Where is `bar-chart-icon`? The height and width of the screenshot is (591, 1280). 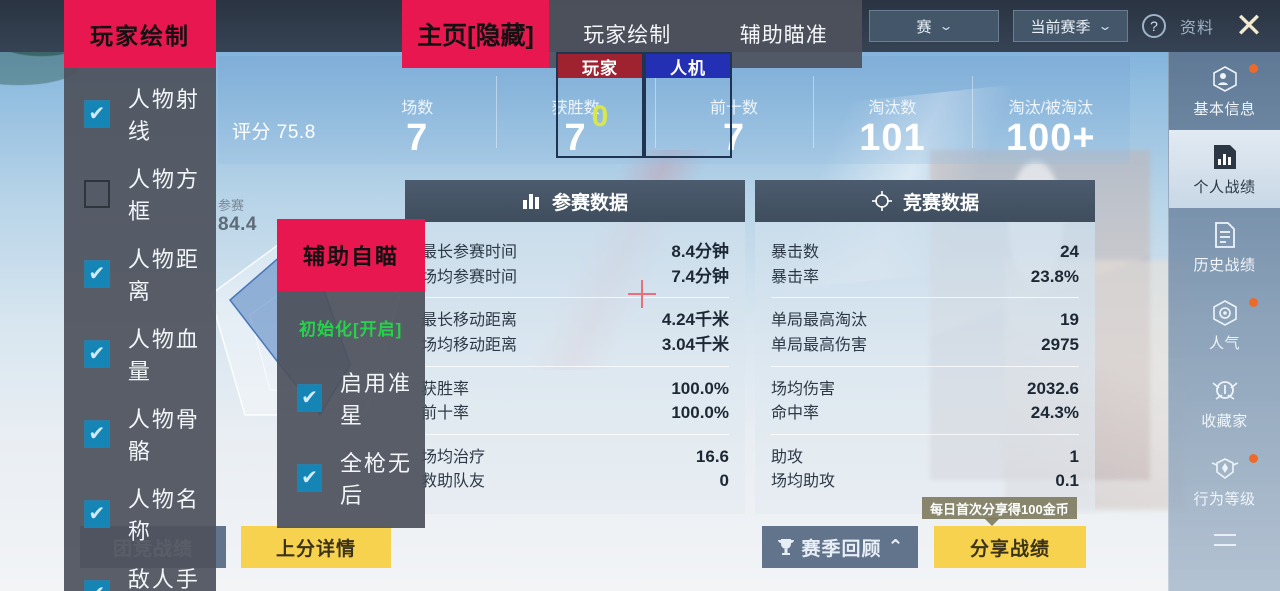 bar-chart-icon is located at coordinates (530, 201).